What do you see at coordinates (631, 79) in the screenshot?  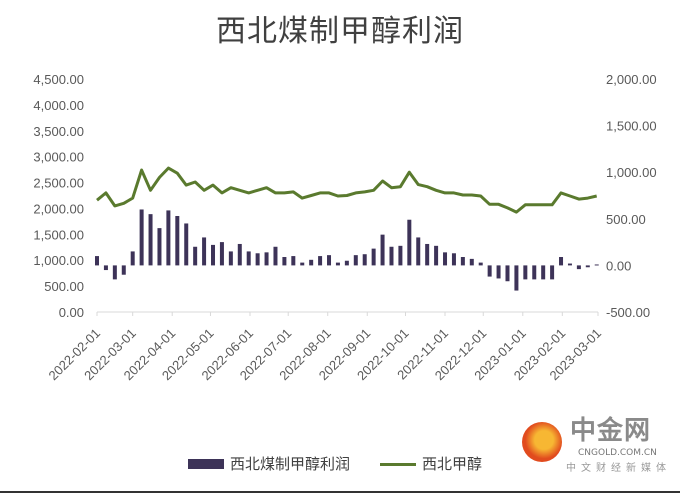 I see `right-tick-label: 2,000.00` at bounding box center [631, 79].